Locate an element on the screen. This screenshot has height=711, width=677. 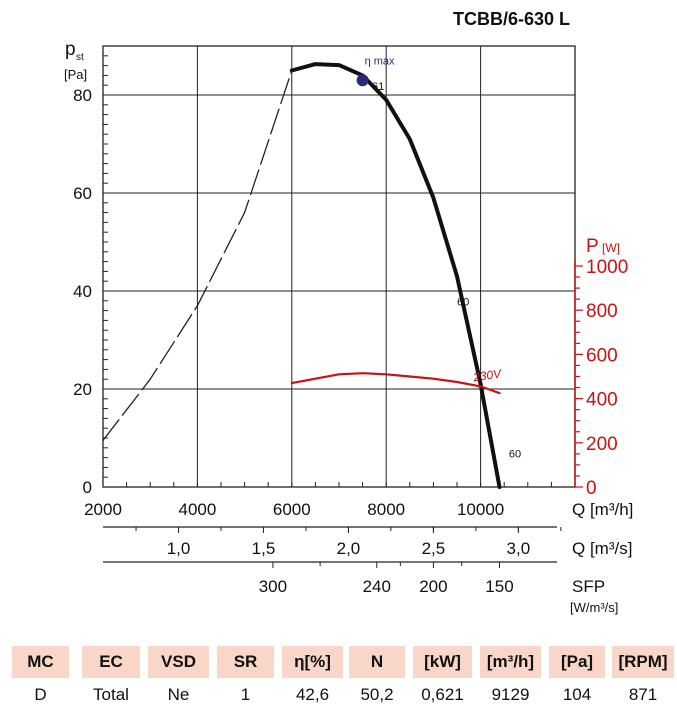
y-tick-label: 80 is located at coordinates (82, 95).